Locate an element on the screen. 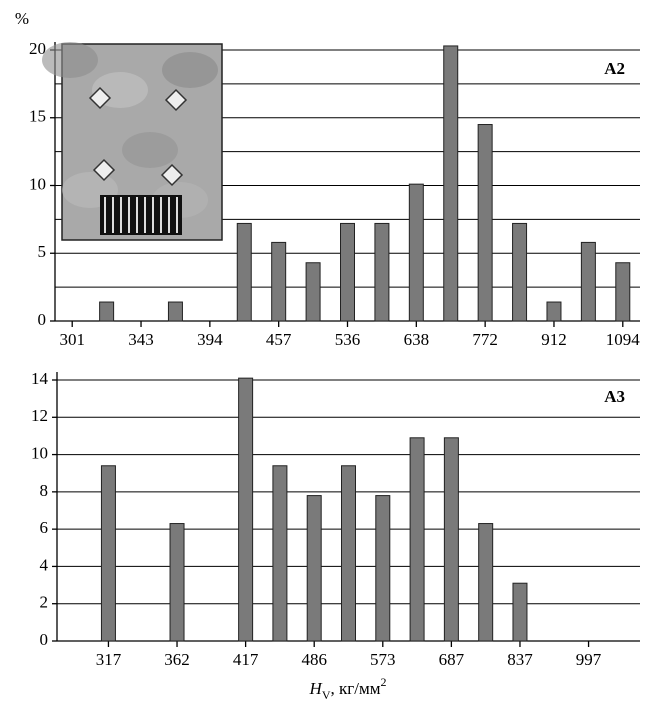  x-tick-label: 362 is located at coordinates (177, 659).